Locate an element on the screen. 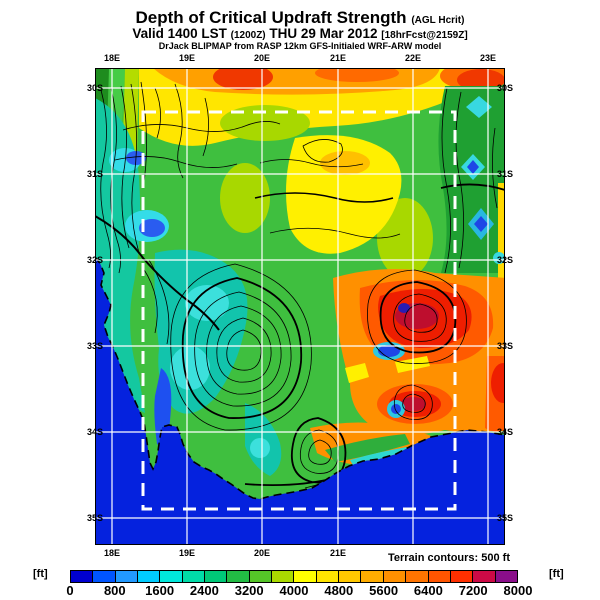  lon-label-top: 19E is located at coordinates (187, 58).